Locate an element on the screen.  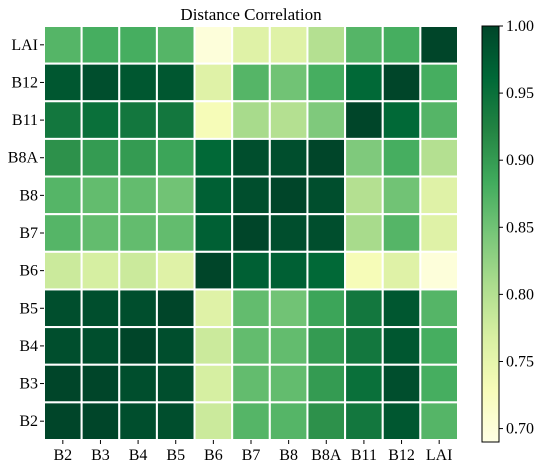
heatmap-cell-B4-B8A is located at coordinates (326, 346).